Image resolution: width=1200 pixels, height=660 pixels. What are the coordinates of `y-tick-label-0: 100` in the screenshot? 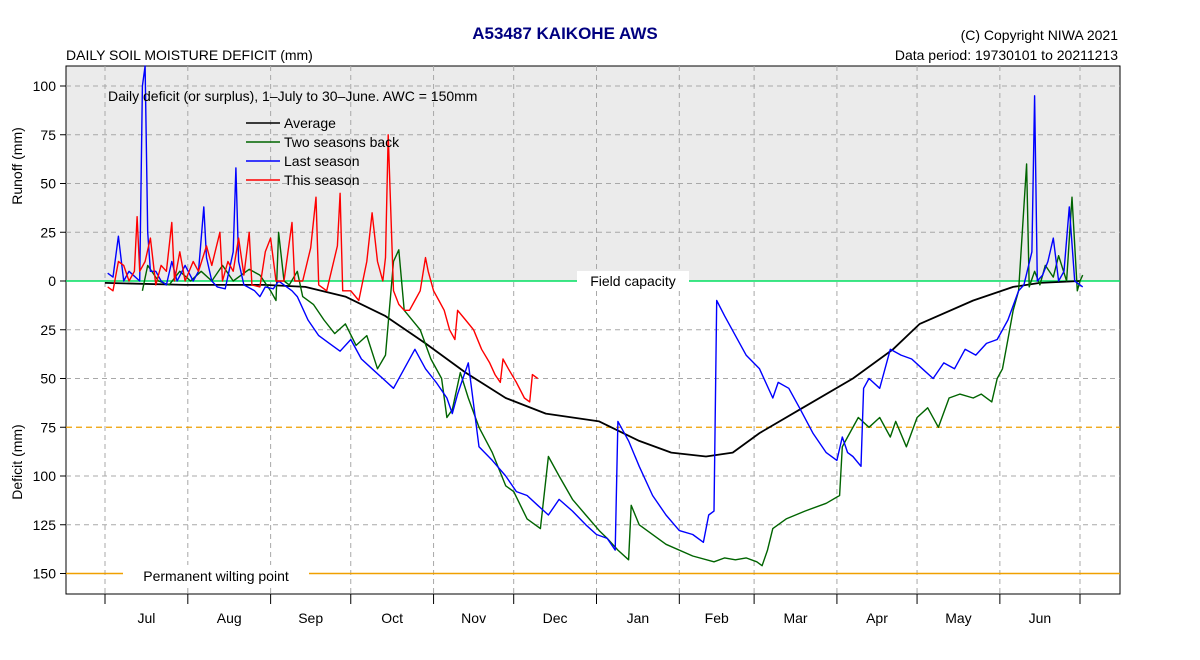 It's located at (45, 86).